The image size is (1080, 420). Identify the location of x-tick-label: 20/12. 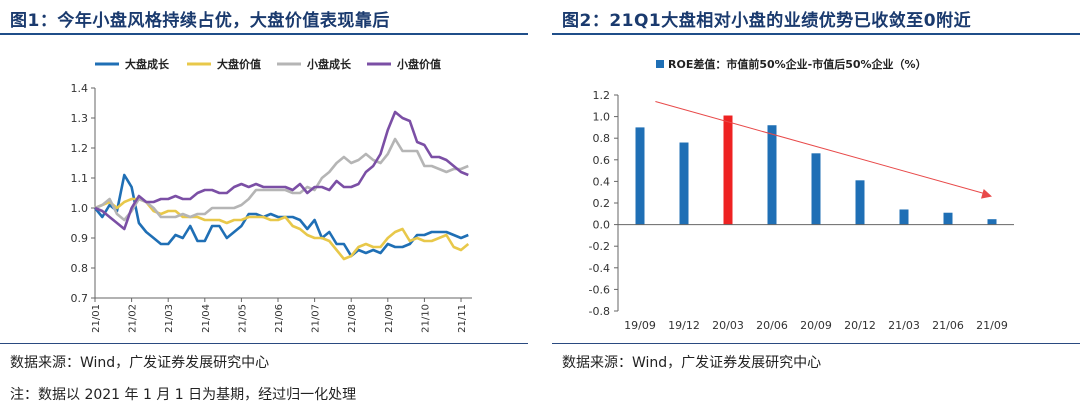
(860, 325).